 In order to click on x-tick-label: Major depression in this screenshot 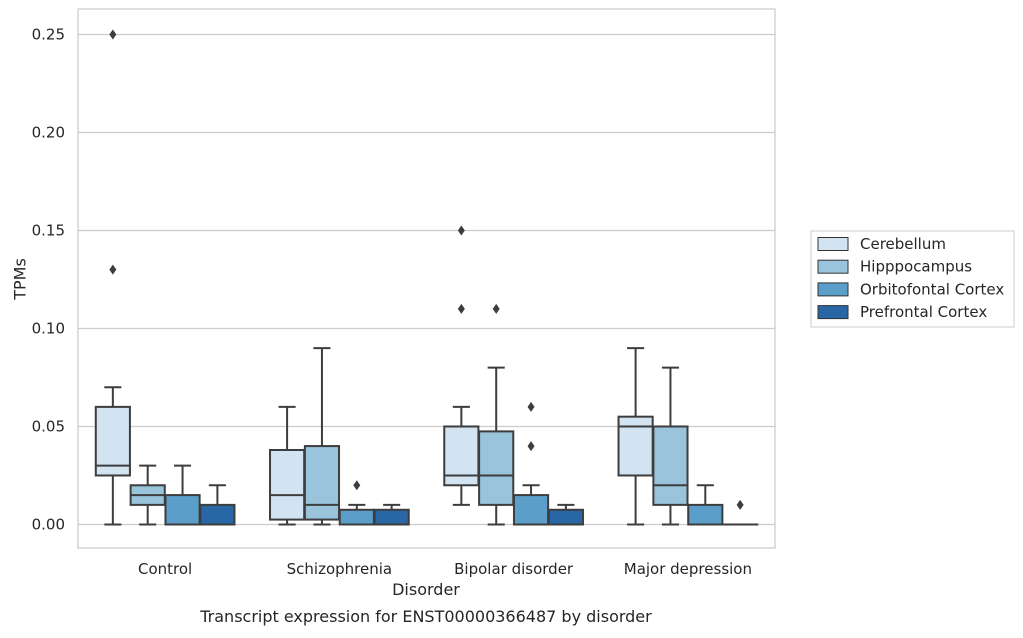, I will do `click(688, 569)`.